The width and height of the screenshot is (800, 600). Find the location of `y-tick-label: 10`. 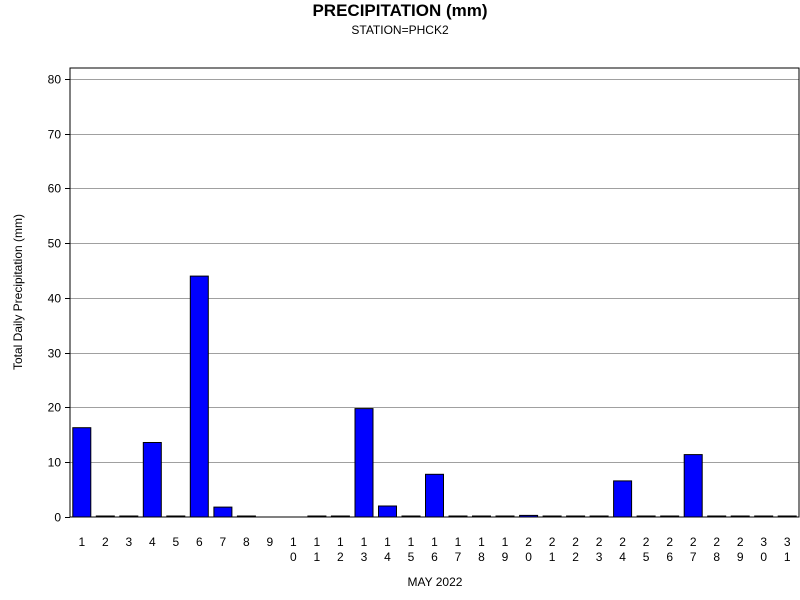

y-tick-label: 10 is located at coordinates (55, 463).